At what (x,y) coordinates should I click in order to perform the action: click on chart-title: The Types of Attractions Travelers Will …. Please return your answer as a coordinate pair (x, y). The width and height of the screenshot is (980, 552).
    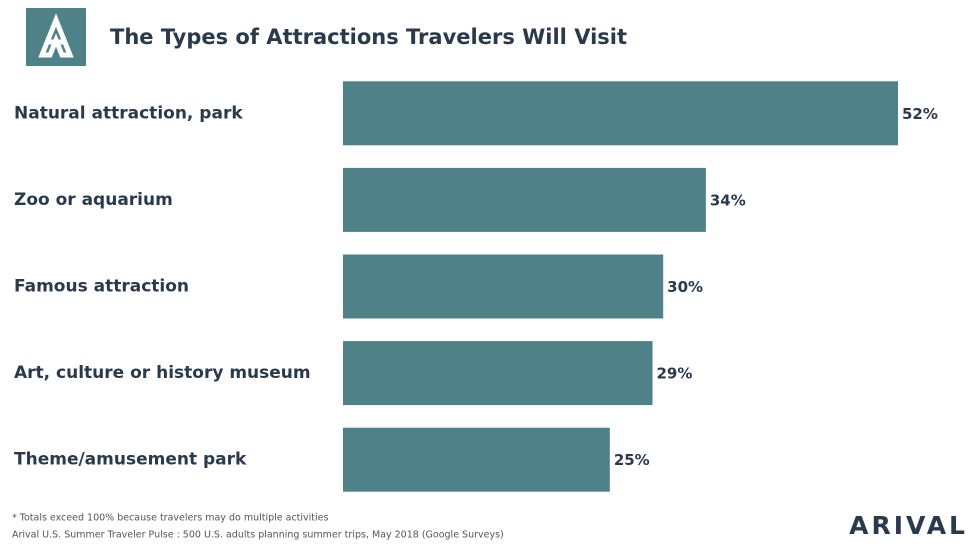
    Looking at the image, I should click on (368, 37).